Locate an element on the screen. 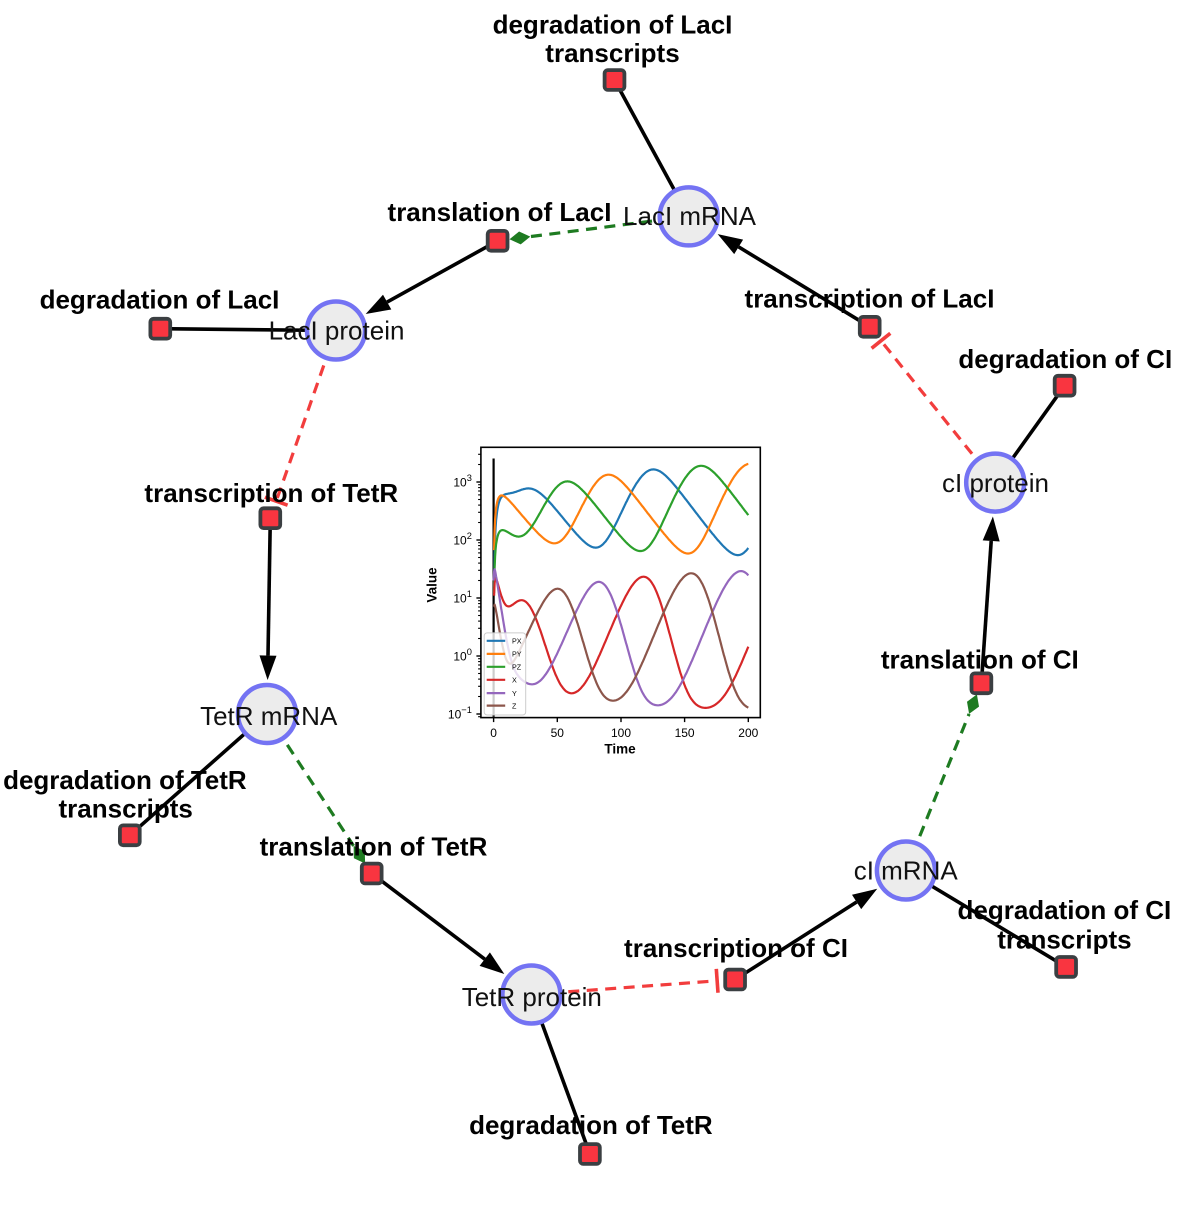 The height and width of the screenshot is (1205, 1189). svg-text: 200 is located at coordinates (748, 733).